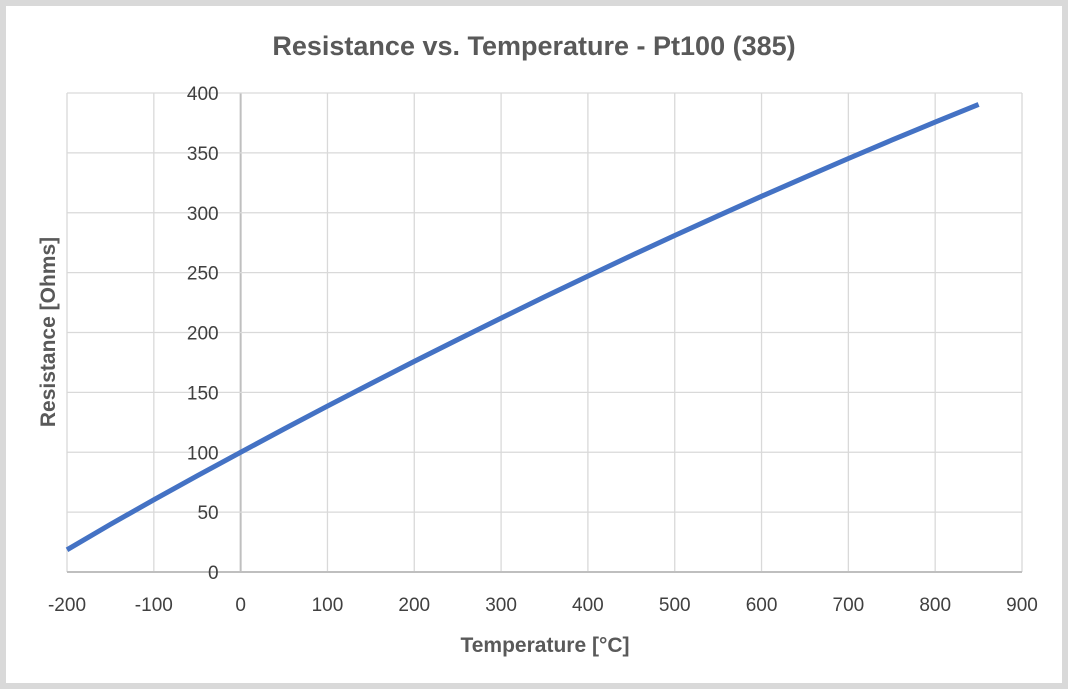  What do you see at coordinates (203, 393) in the screenshot?
I see `y-tick-label: 150` at bounding box center [203, 393].